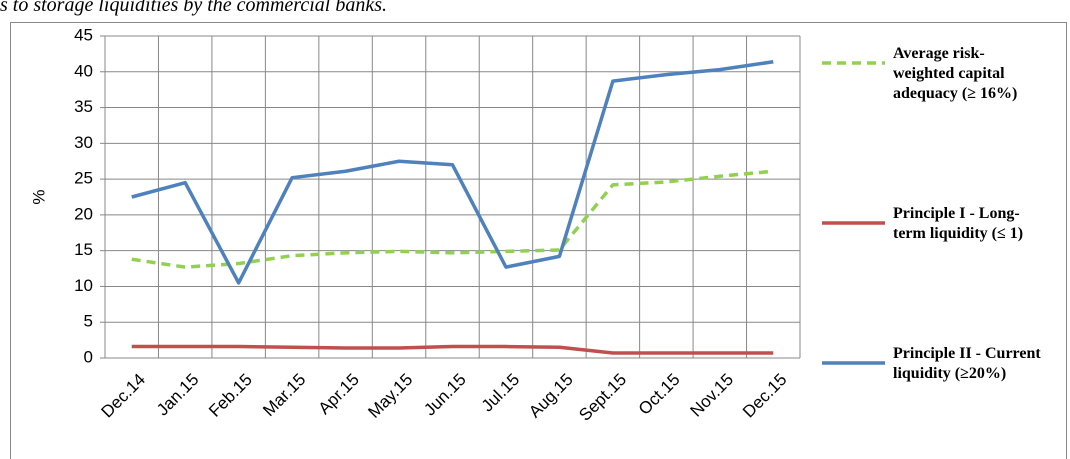  Describe the element at coordinates (83, 249) in the screenshot. I see `y-tick-label: 15` at that location.